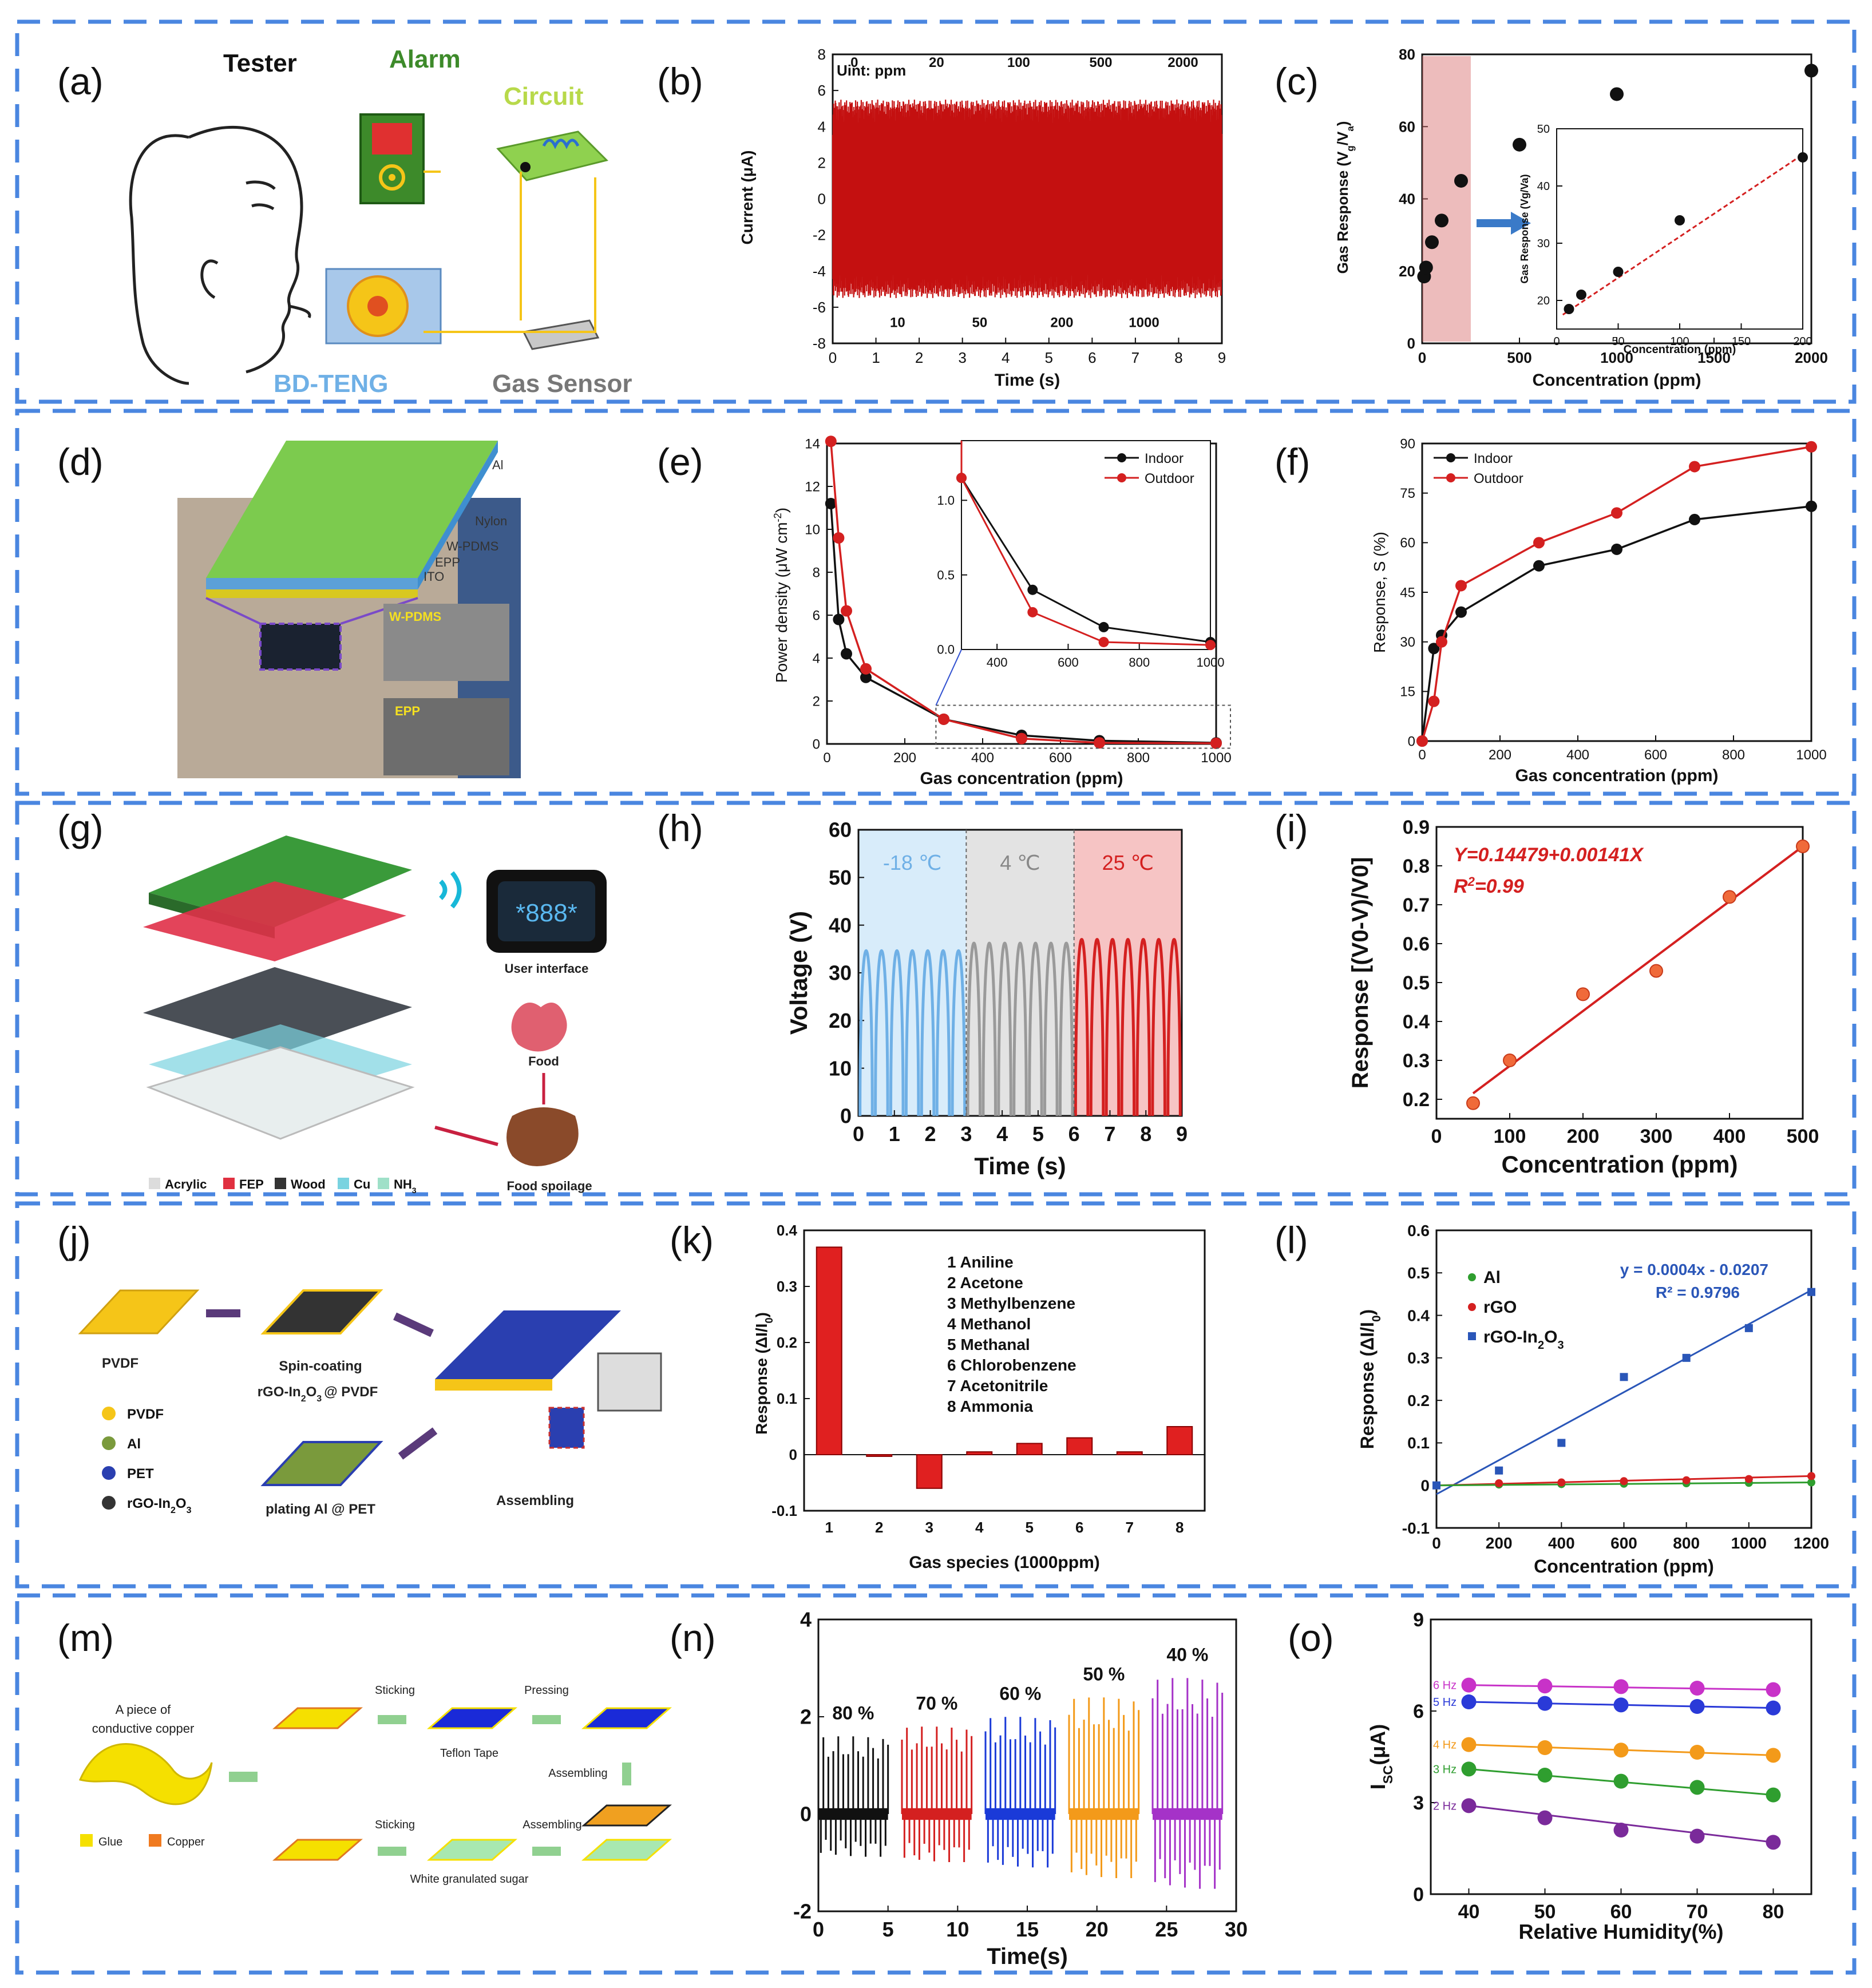 Image resolution: width=1872 pixels, height=1988 pixels. Describe the element at coordinates (1620, 1931) in the screenshot. I see `x-axis-label: Relative Humidity(%)` at that location.